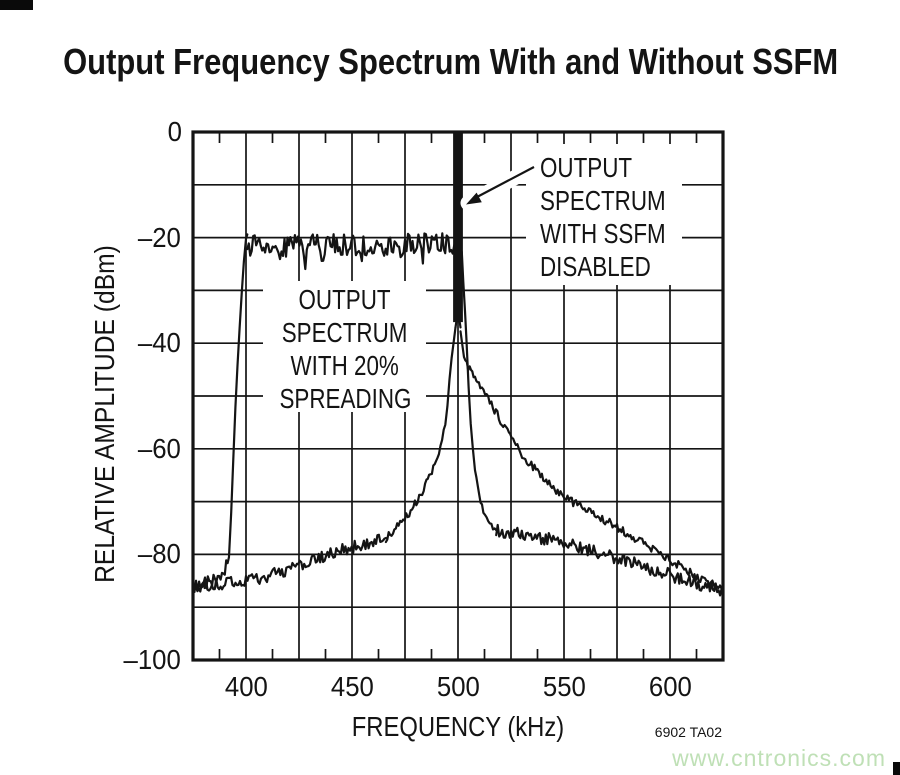  I want to click on annotation-arrow, so click(504, 183).